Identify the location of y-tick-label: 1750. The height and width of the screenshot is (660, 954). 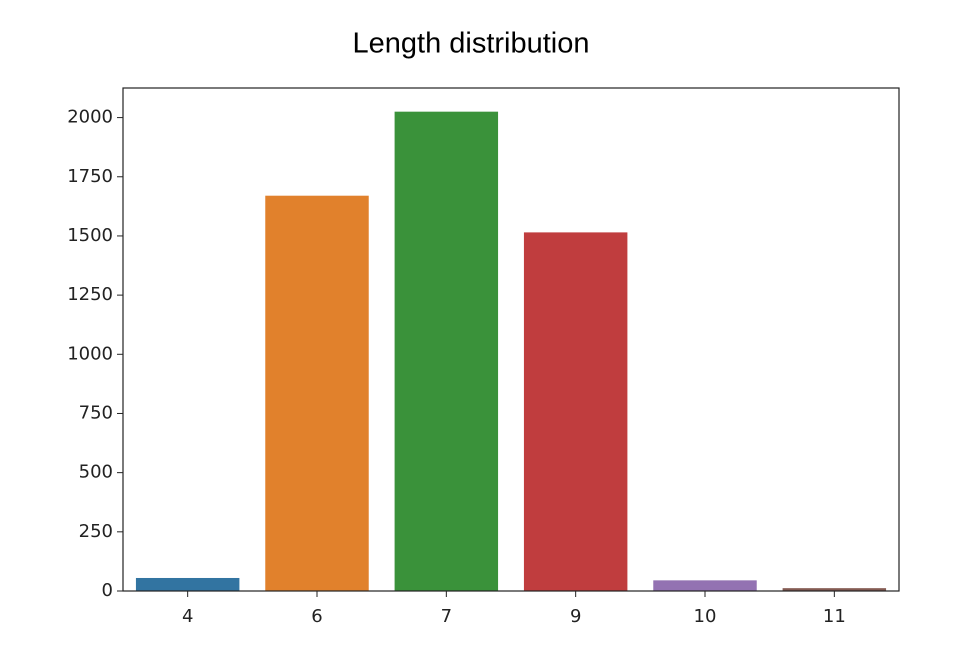
(90, 176).